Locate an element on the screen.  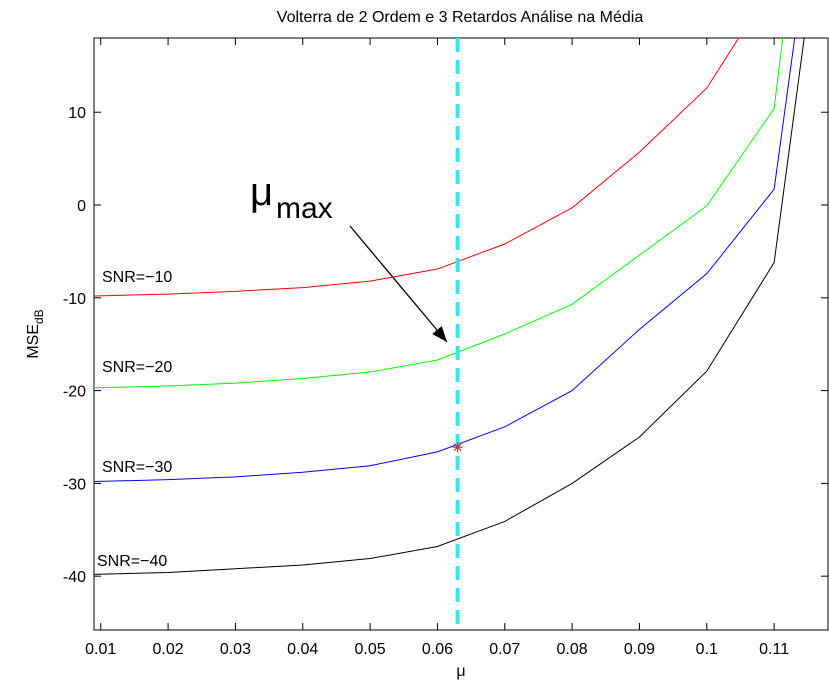
y-tick-label: 0 is located at coordinates (81, 206).